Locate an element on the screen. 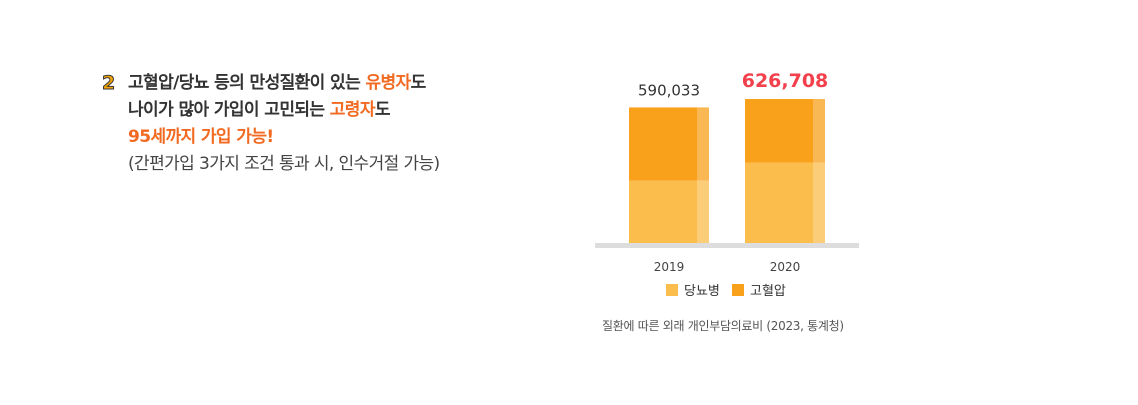  legend-label-2: 고혈압 is located at coordinates (768, 291).